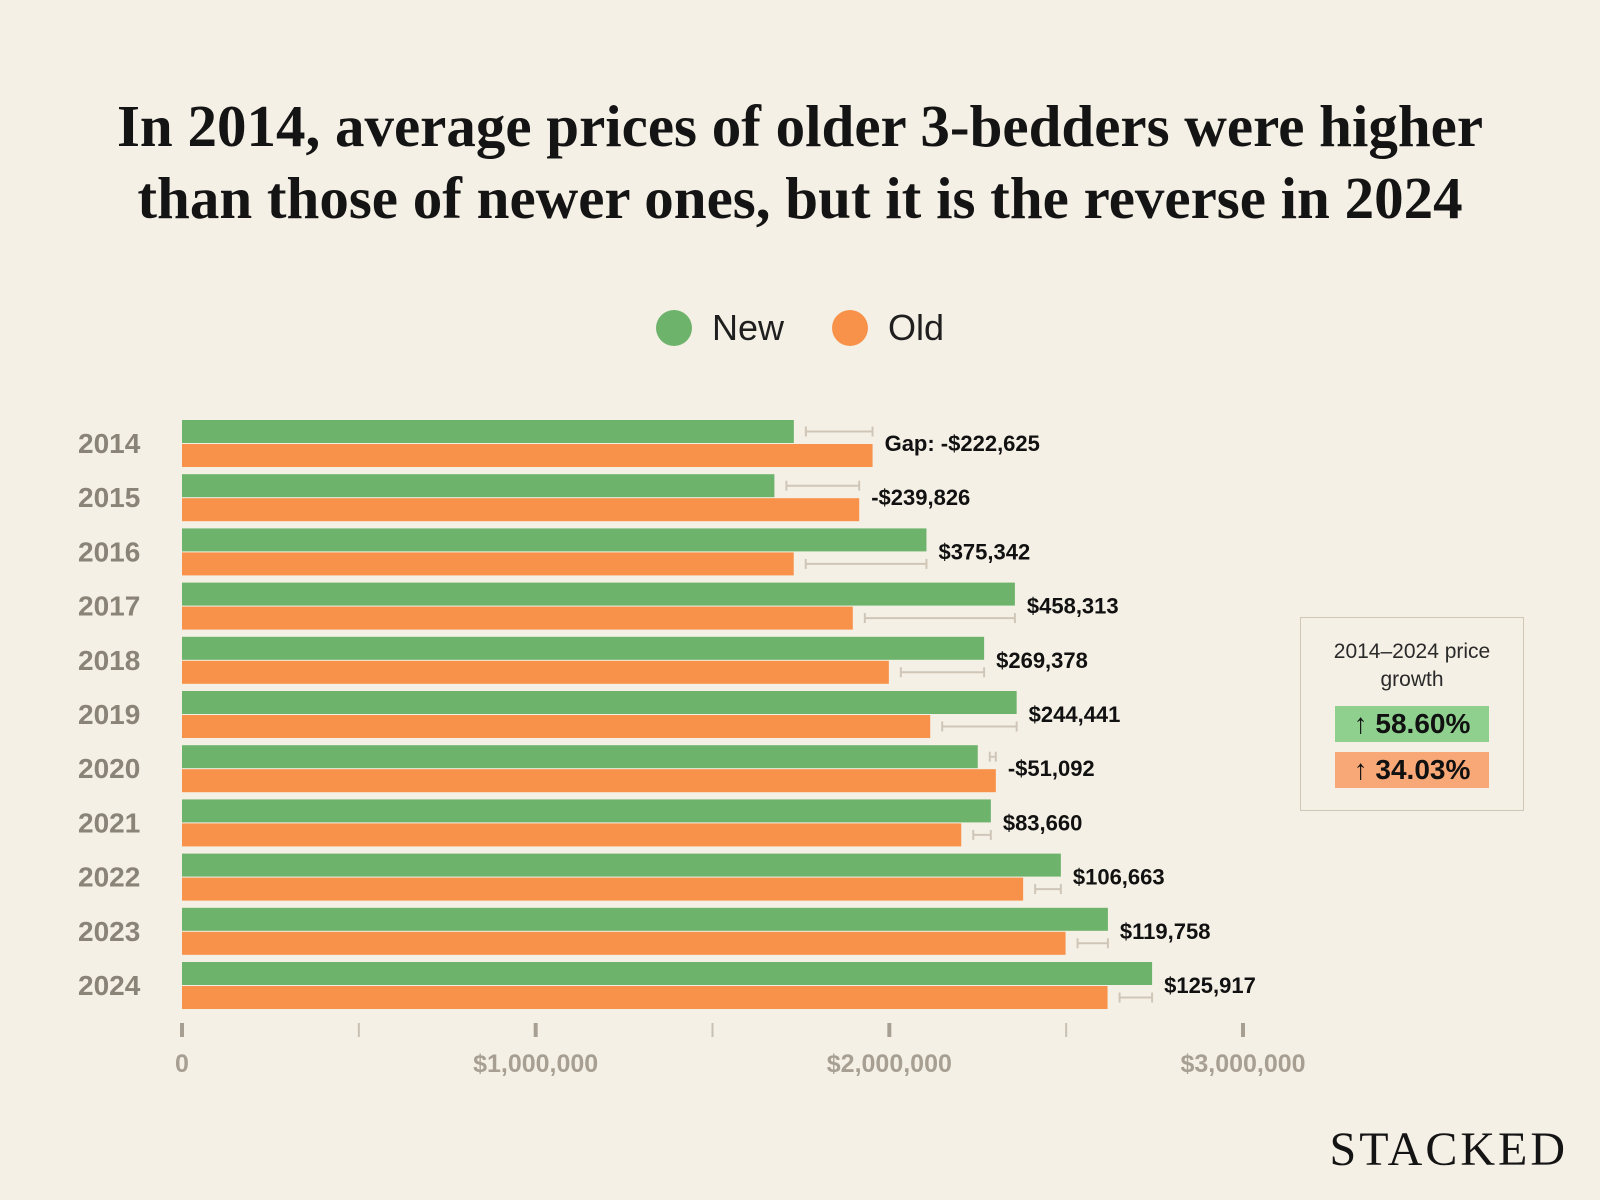  What do you see at coordinates (1043, 822) in the screenshot?
I see `gap-label: $83,660` at bounding box center [1043, 822].